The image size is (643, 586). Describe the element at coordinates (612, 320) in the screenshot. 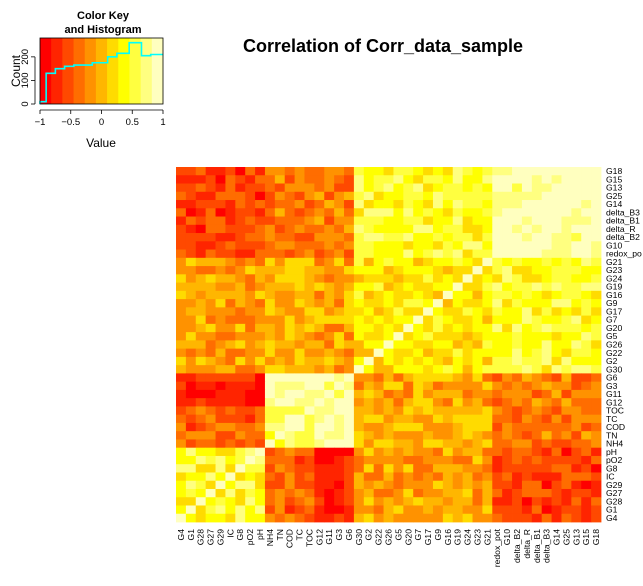

I see `row-label: G7` at that location.